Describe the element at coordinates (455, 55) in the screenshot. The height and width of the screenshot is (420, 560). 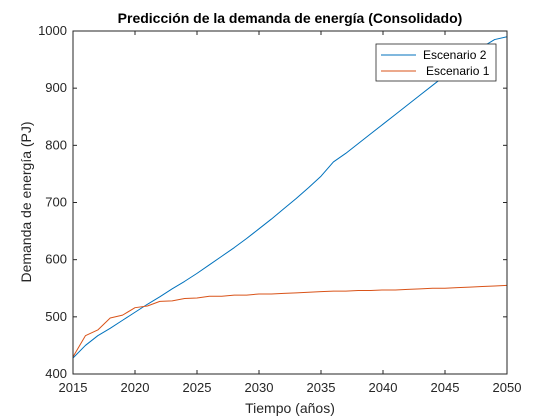
I see `legend-label-escenario-2: Escenario 2` at that location.